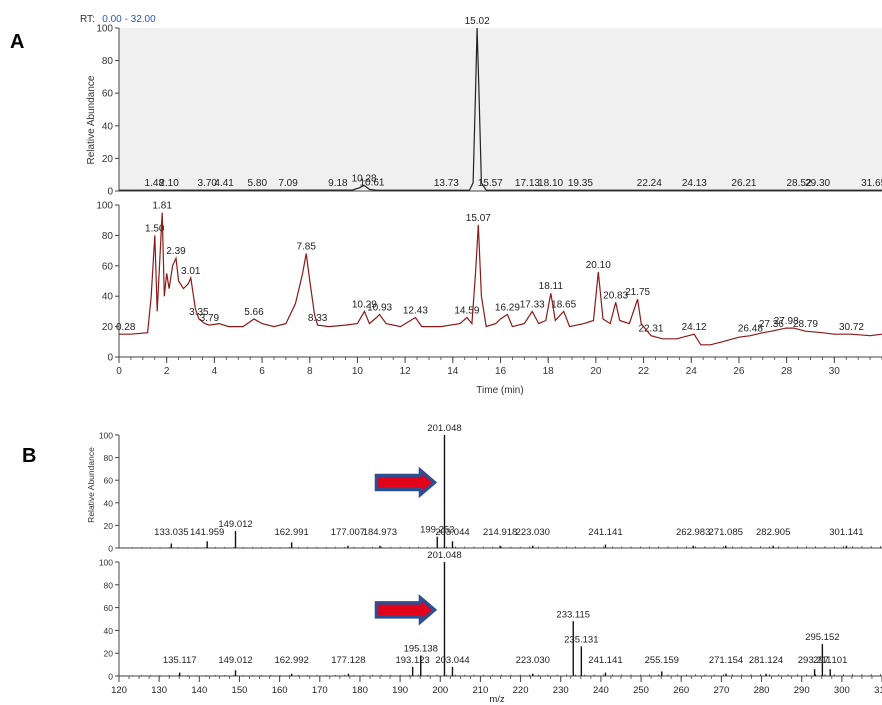  I want to click on peak-label: 1.50, so click(155, 228).